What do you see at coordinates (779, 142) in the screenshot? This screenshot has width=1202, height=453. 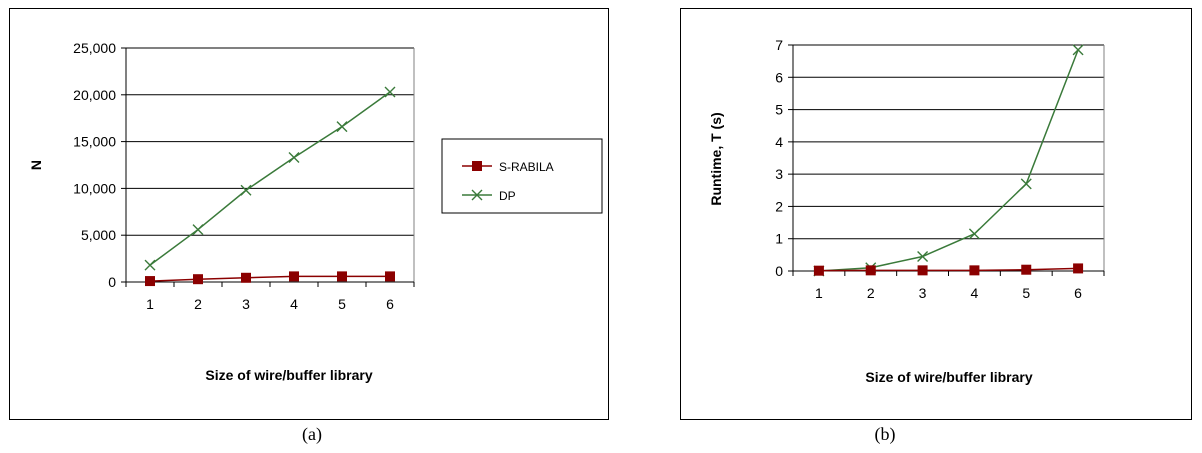 I see `y-tick-label: 4` at bounding box center [779, 142].